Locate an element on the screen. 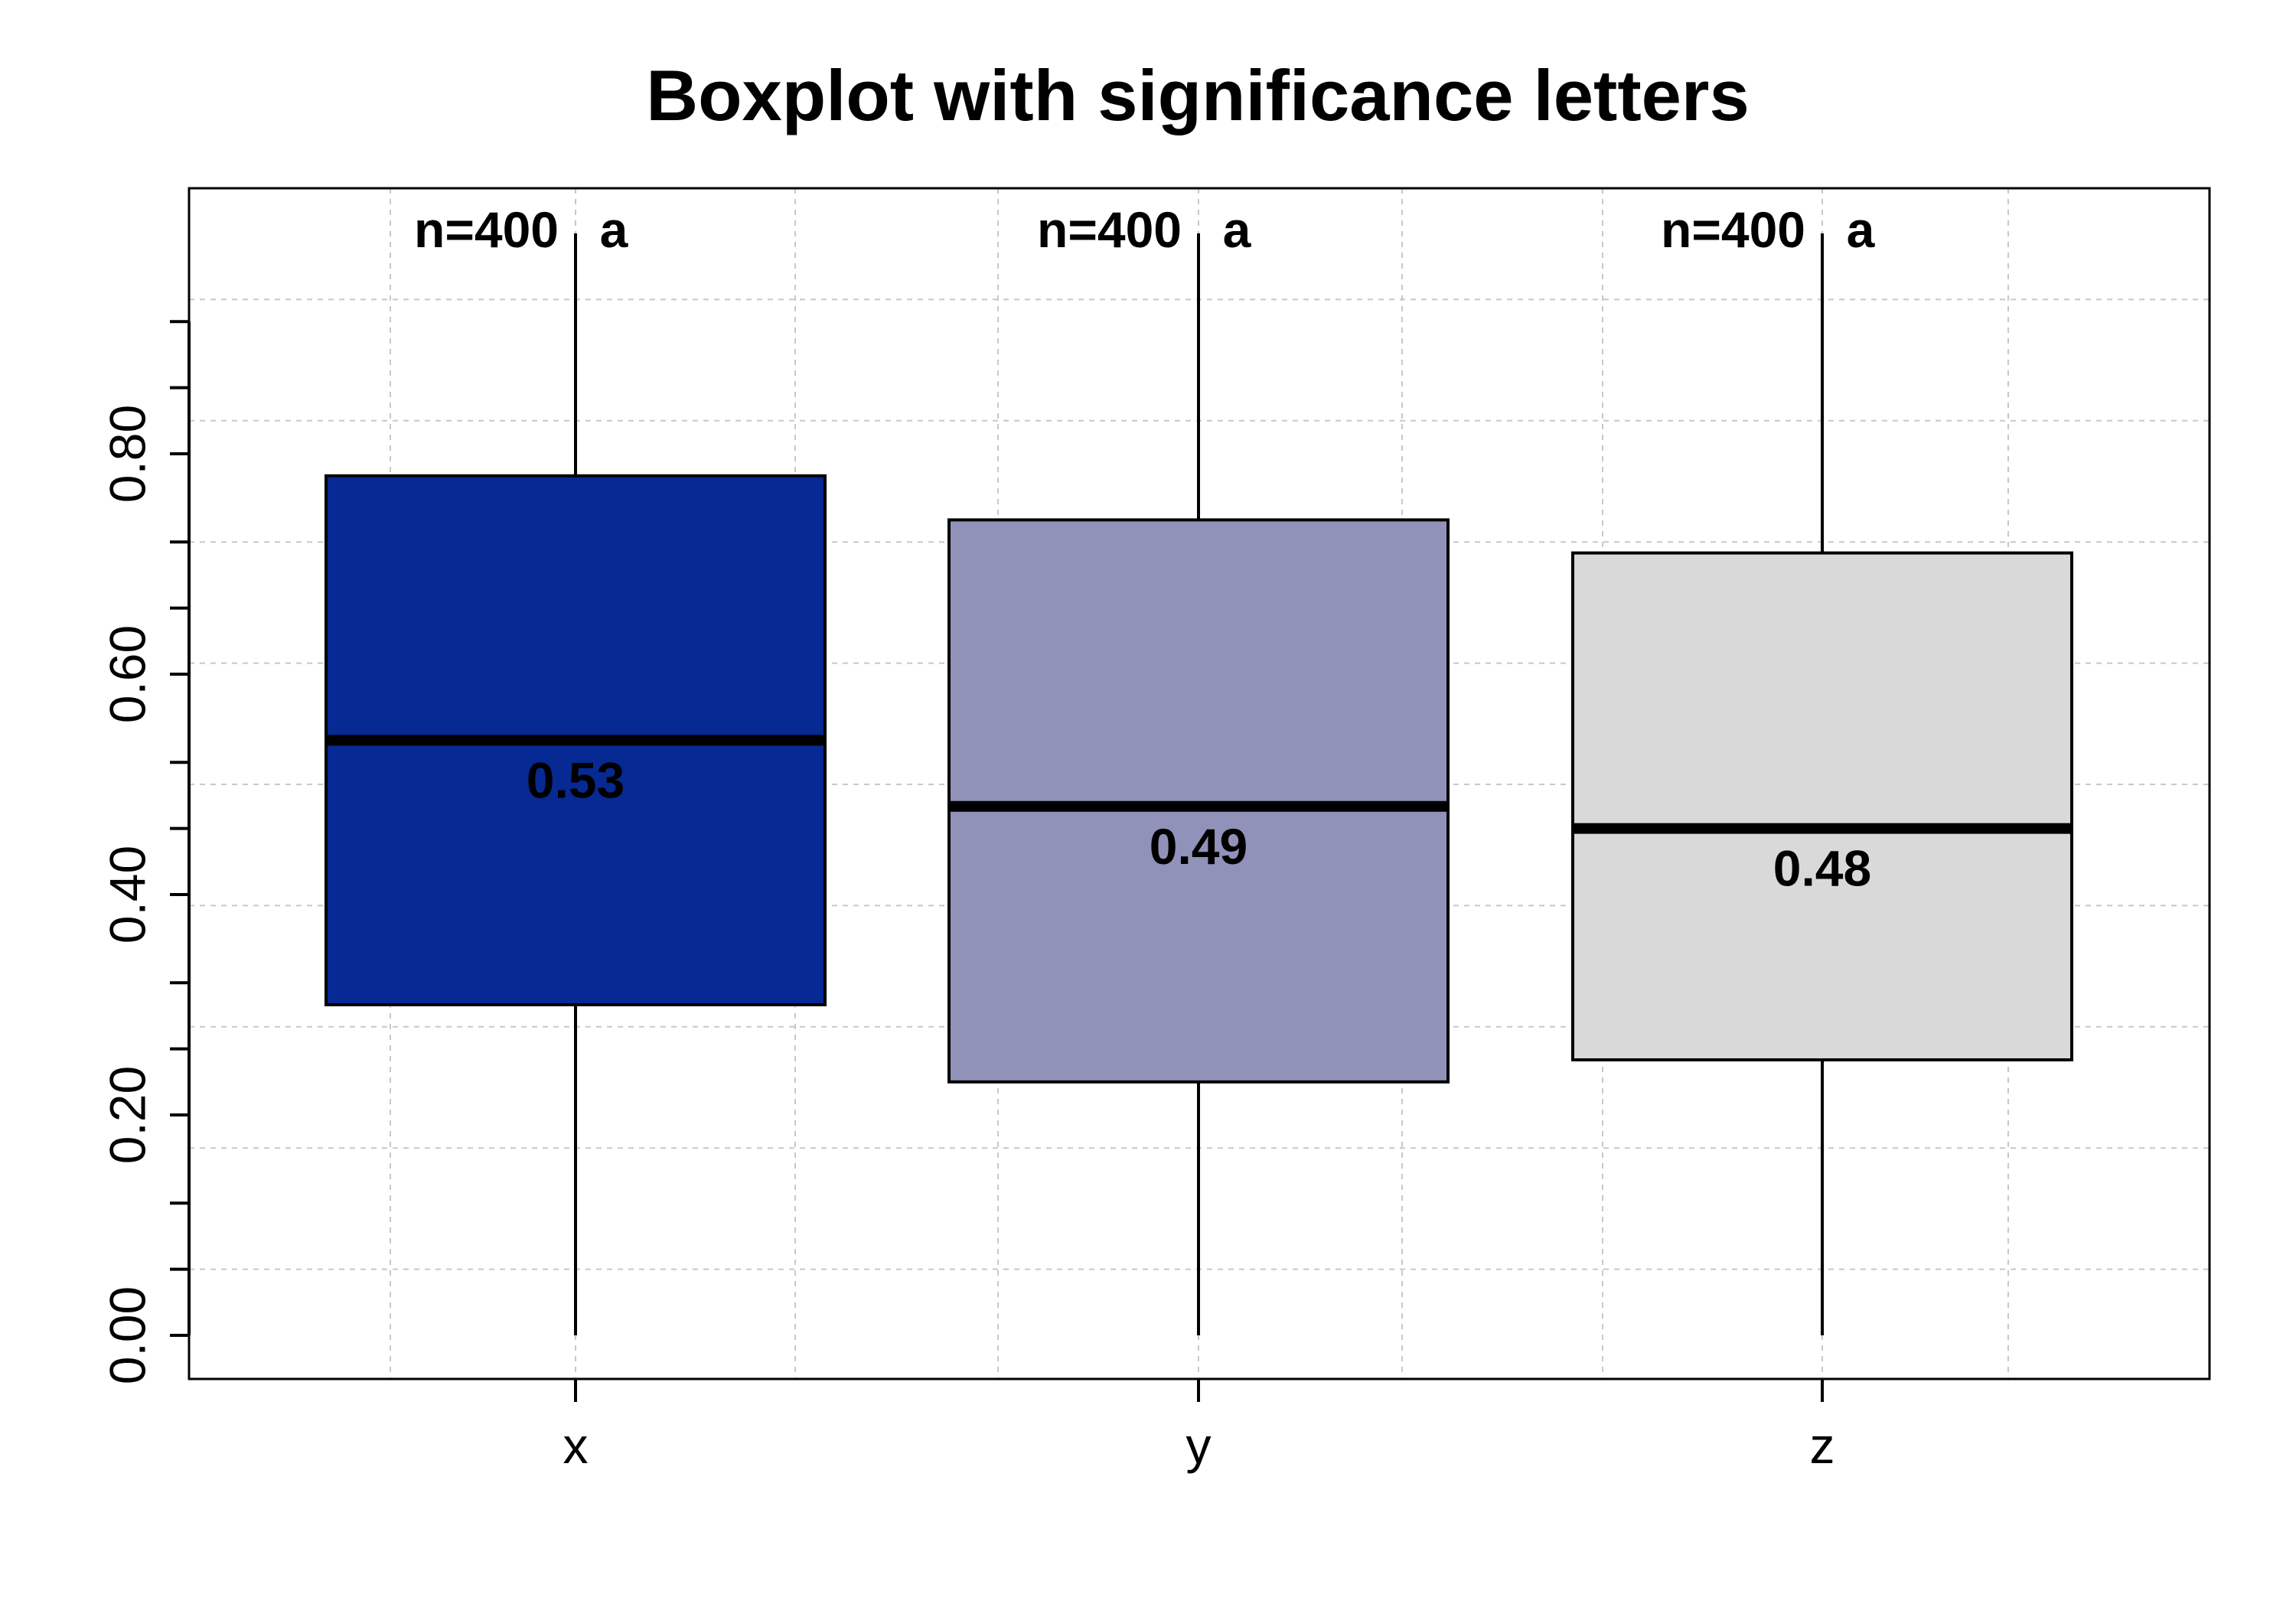  box-z is located at coordinates (1822, 806).